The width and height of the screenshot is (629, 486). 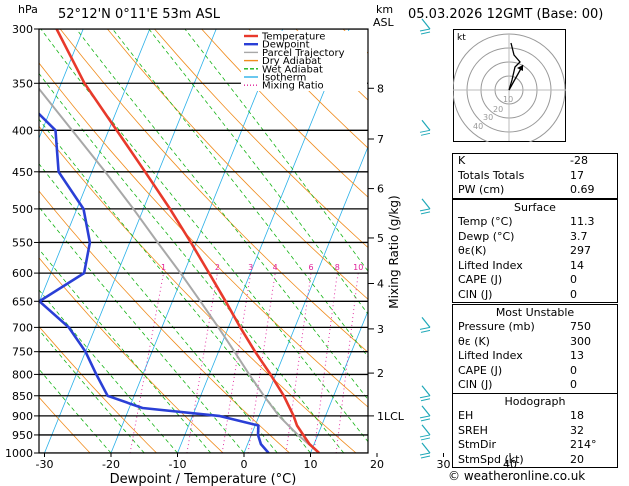 I want to click on pressure-tick-label: 650, so click(x=22, y=301).